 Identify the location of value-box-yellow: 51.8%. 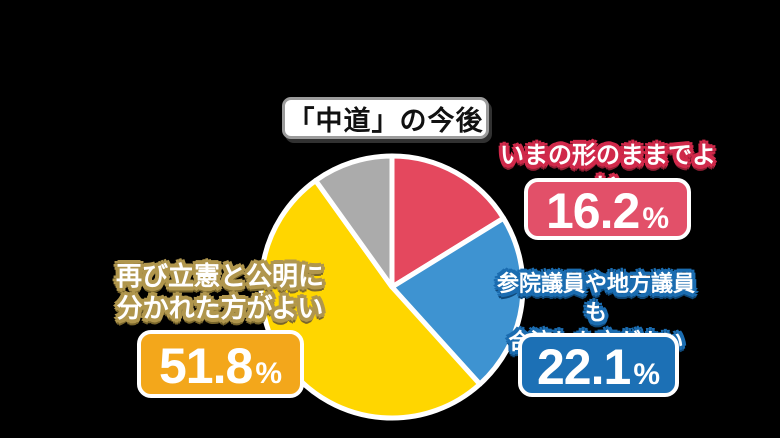
(220, 364).